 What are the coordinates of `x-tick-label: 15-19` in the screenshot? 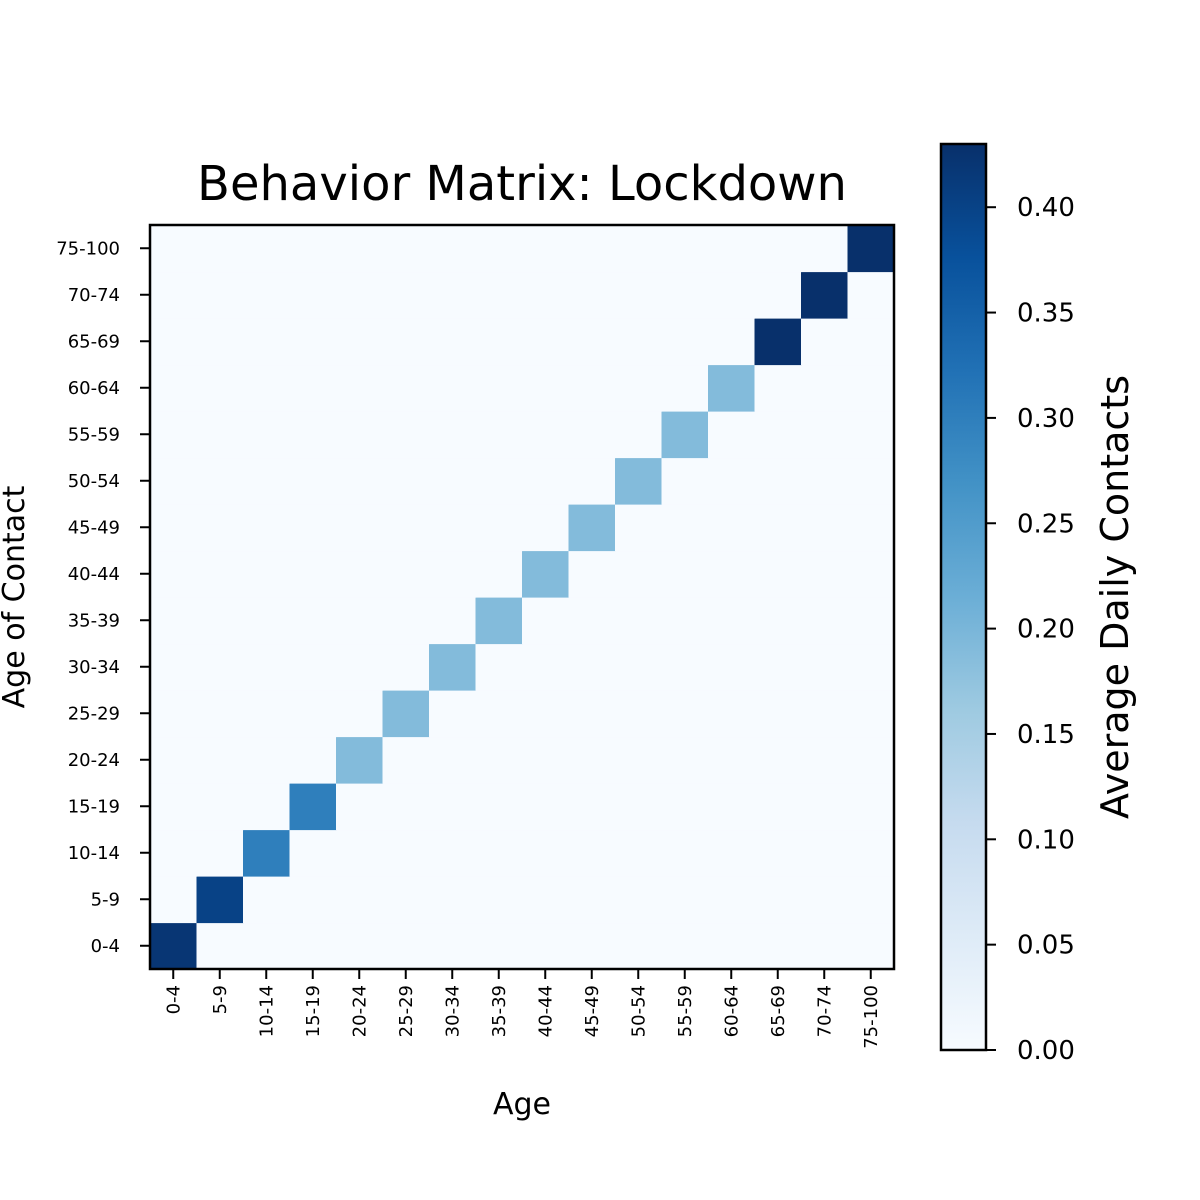 It's located at (313, 1011).